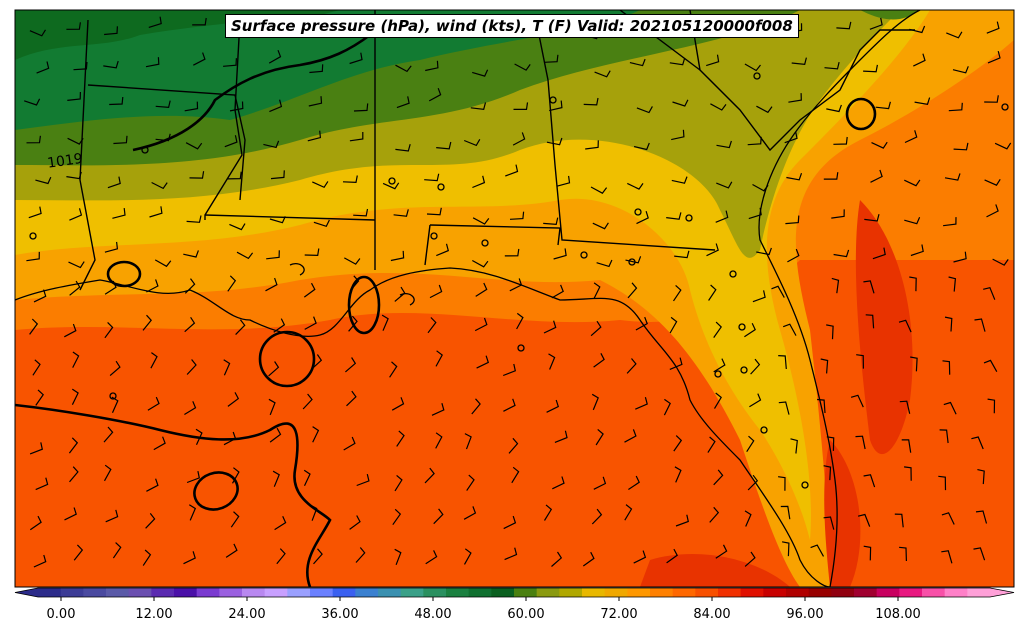  Describe the element at coordinates (65, 161) in the screenshot. I see `isobar-label: 1019` at that location.